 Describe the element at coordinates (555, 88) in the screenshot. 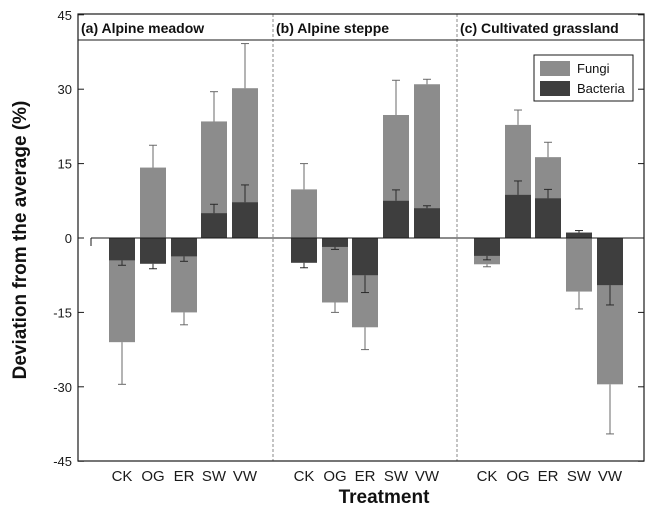

I see `legend-swatch-bacteria` at that location.